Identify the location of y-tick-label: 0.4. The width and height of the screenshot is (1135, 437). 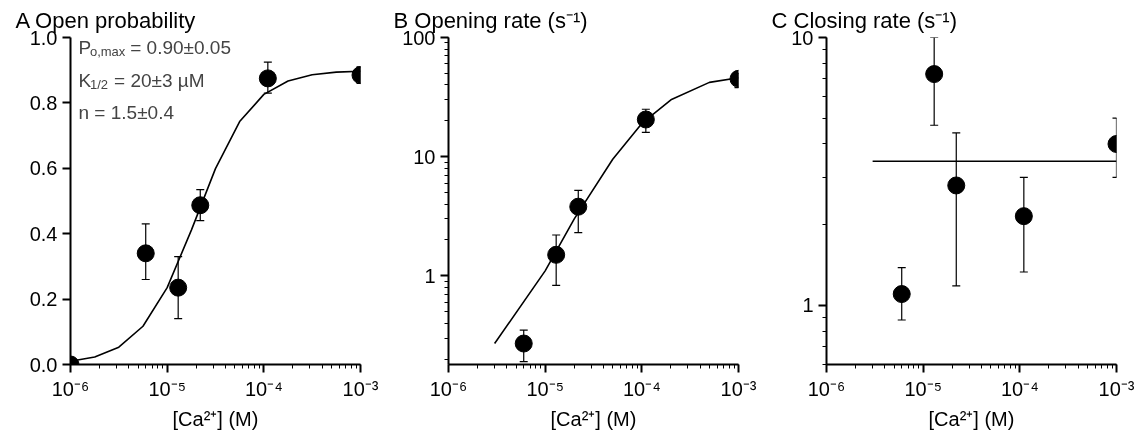
(43, 233).